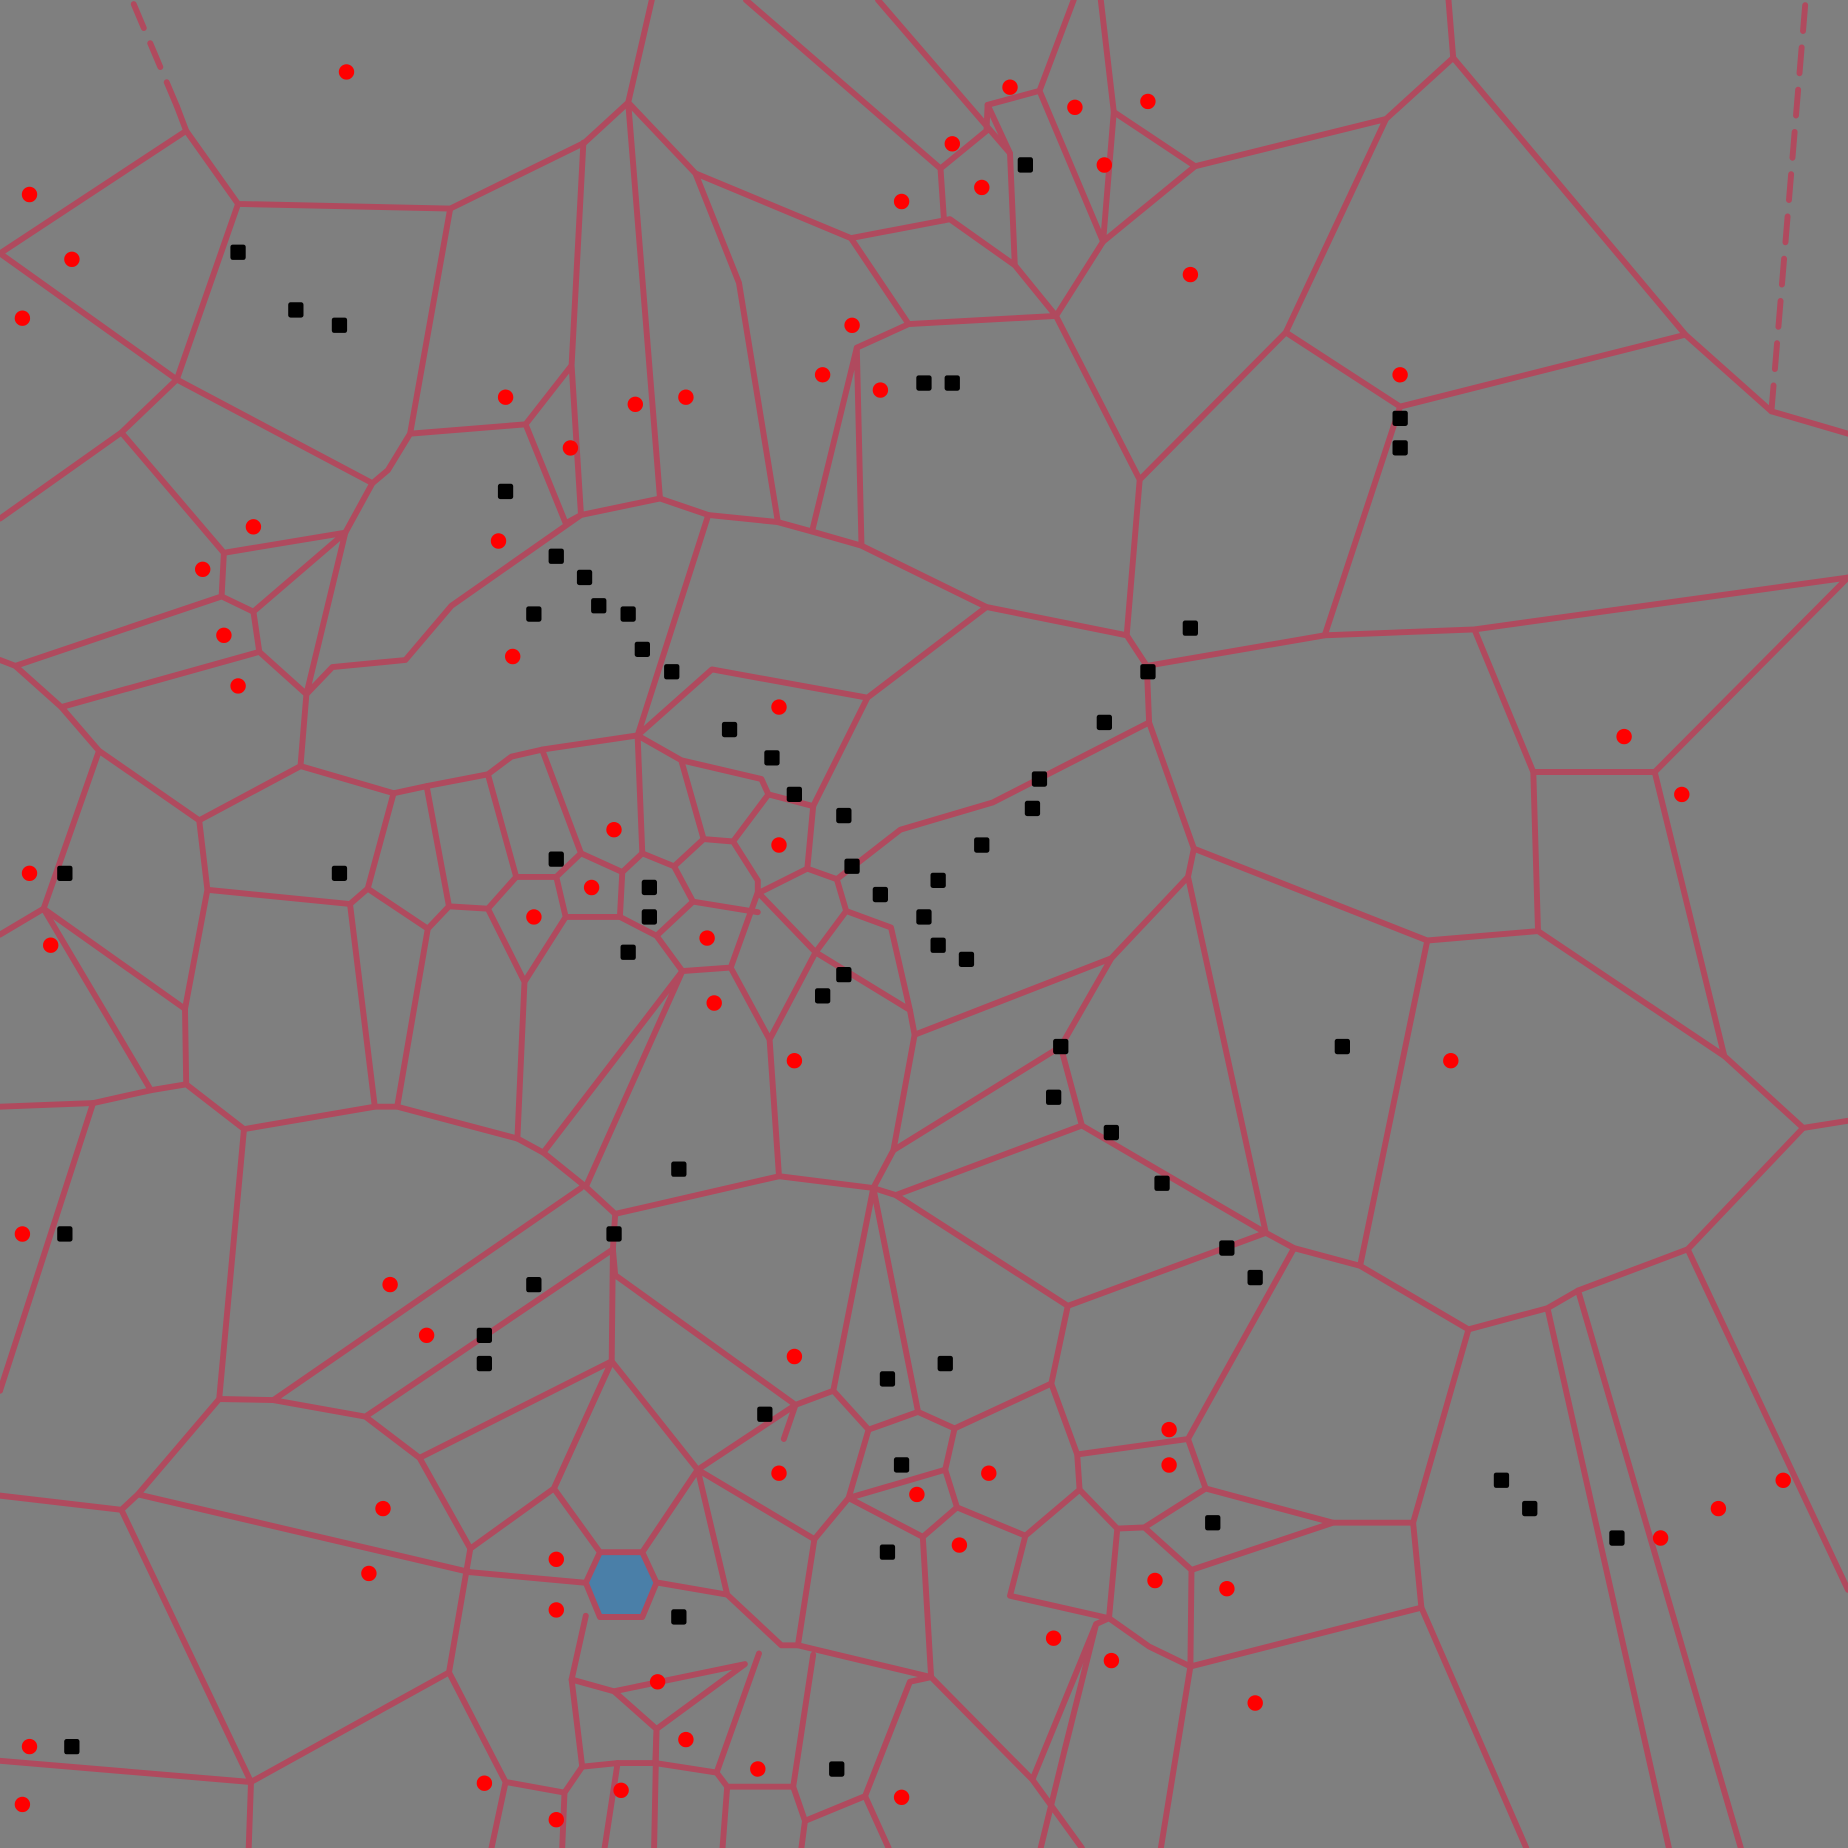  I want to click on highlighted-cell-layer, so click(621, 1584).